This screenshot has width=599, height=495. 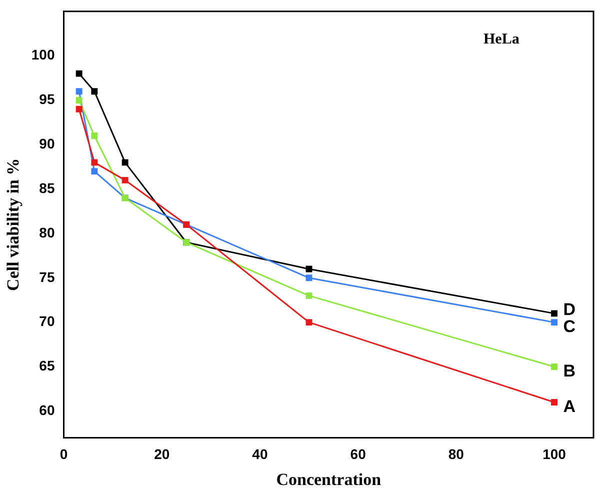 What do you see at coordinates (569, 326) in the screenshot?
I see `series-label: C` at bounding box center [569, 326].